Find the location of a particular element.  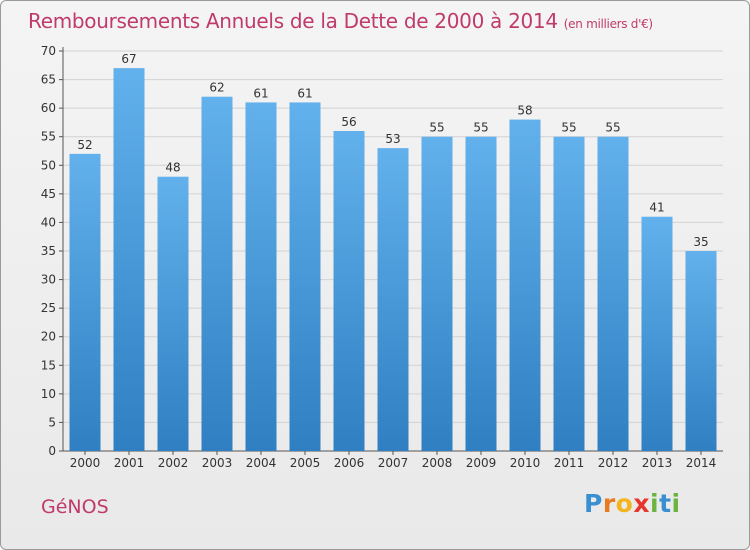

y-tick-label: 25 is located at coordinates (48, 308).